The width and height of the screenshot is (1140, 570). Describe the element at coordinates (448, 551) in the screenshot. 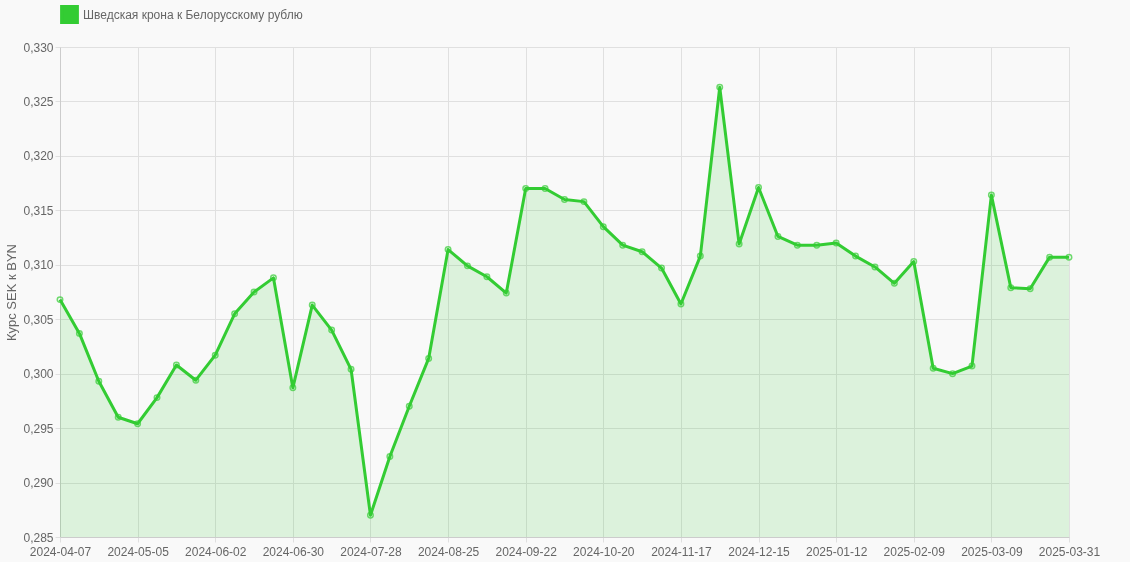

I see `x-tick-label: 2024-08-25` at that location.